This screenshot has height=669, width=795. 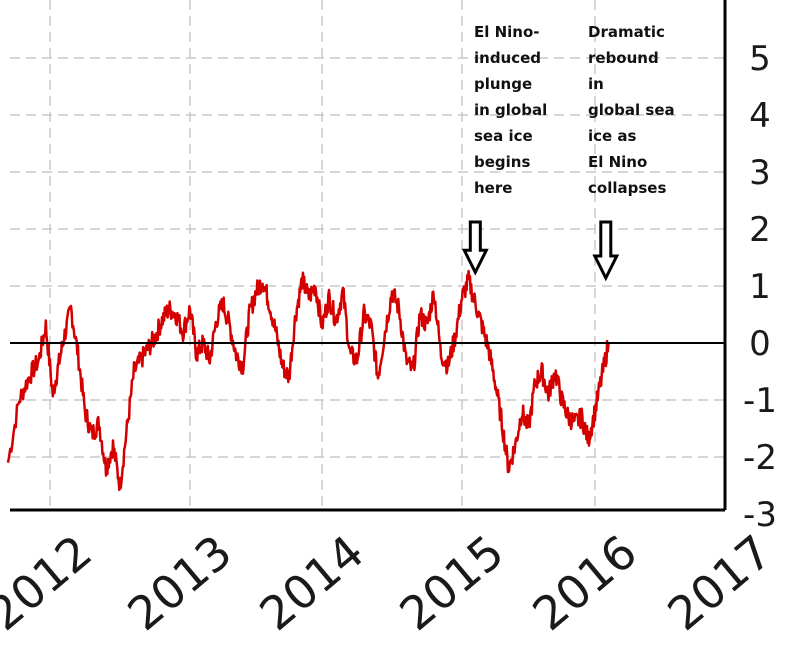 I want to click on y-tick-label: -2, so click(x=760, y=458).